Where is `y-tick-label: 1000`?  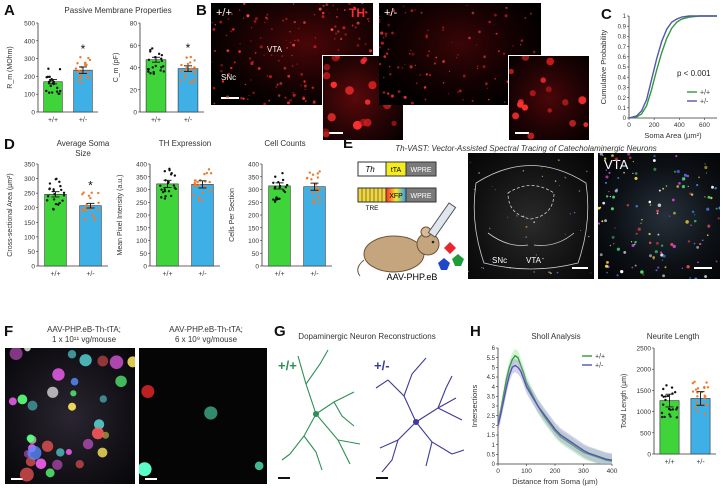 y-tick-label: 1000 is located at coordinates (644, 412).